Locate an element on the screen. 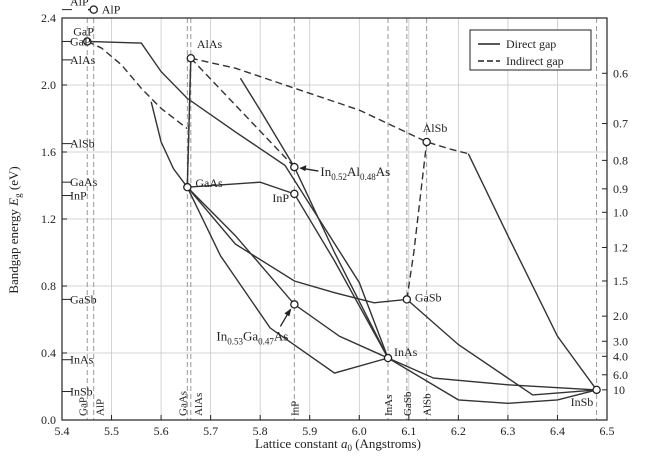 The image size is (646, 458). x-tick-label: 5.4 is located at coordinates (62, 431).